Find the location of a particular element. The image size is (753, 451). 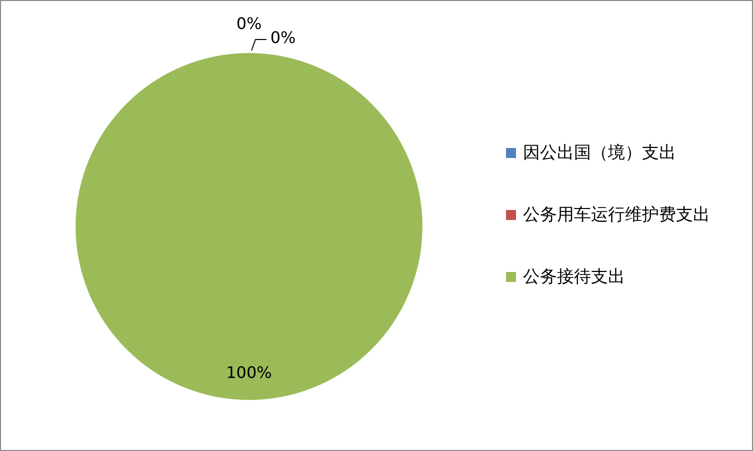

data-label: 100% is located at coordinates (249, 372).